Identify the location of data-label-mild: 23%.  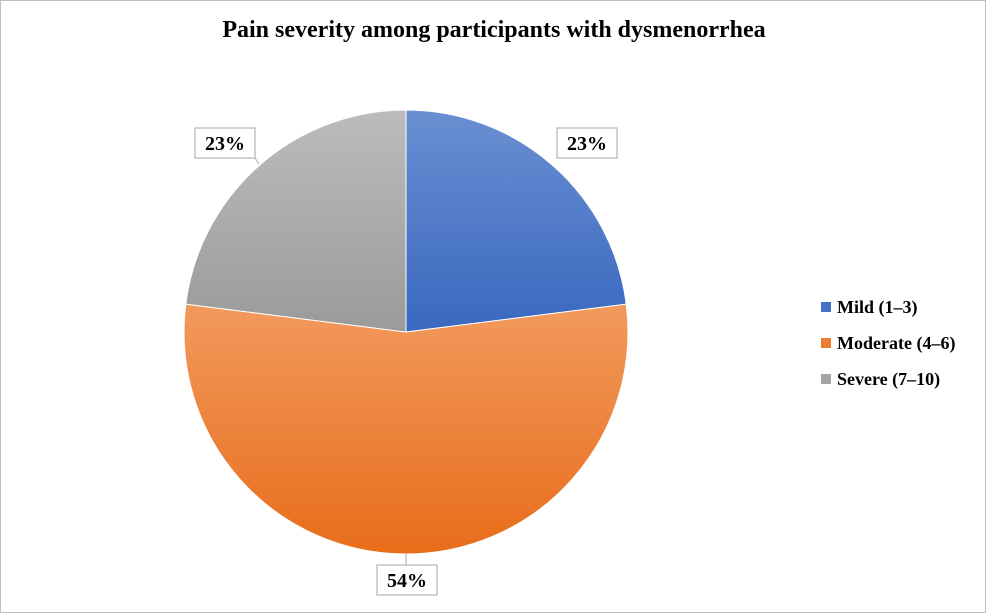
(587, 143).